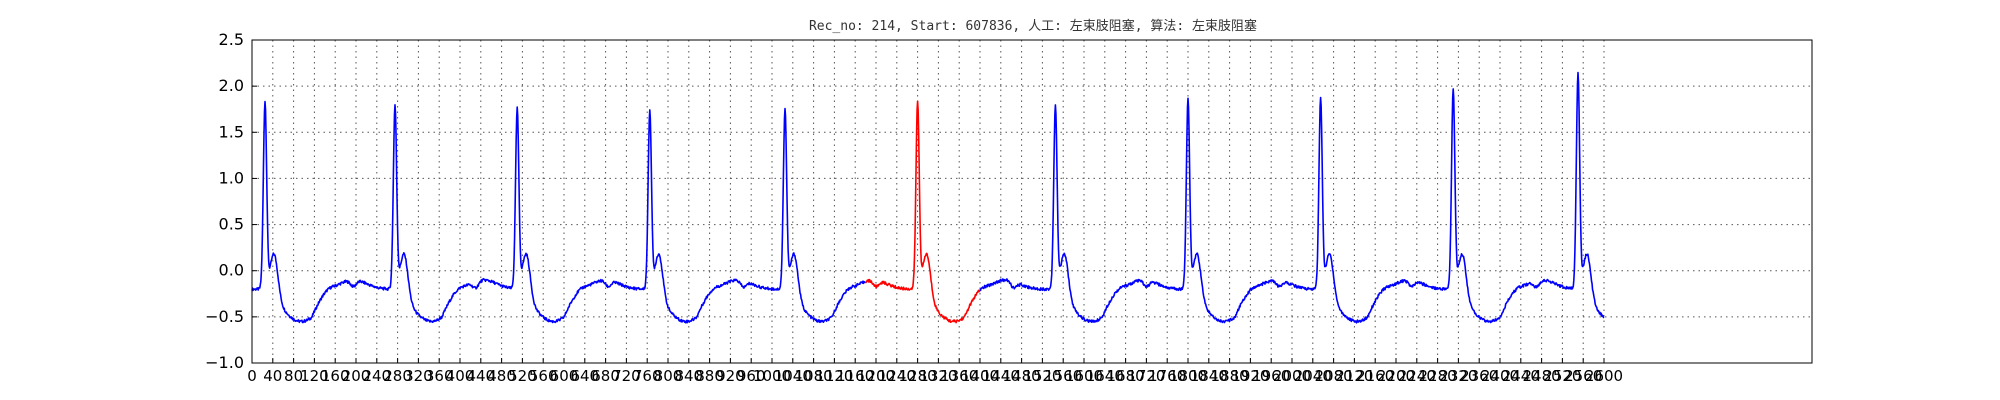 The image size is (2000, 400). Describe the element at coordinates (730, 376) in the screenshot. I see `x-tick-label: 920` at that location.